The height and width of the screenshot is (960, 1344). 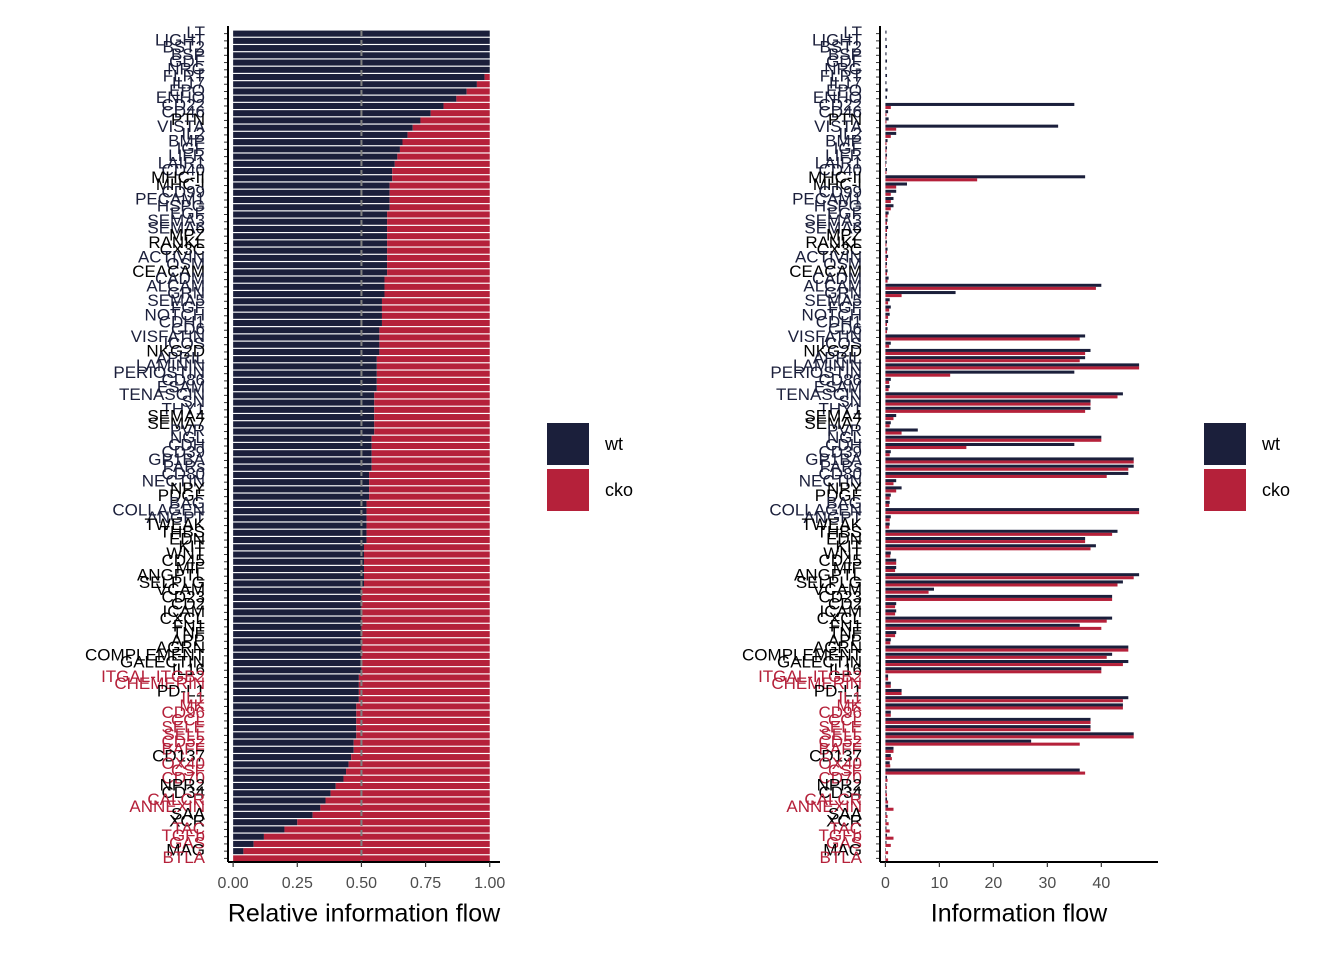 What do you see at coordinates (819, 394) in the screenshot?
I see `y-tick-label: TENASCIN` at bounding box center [819, 394].